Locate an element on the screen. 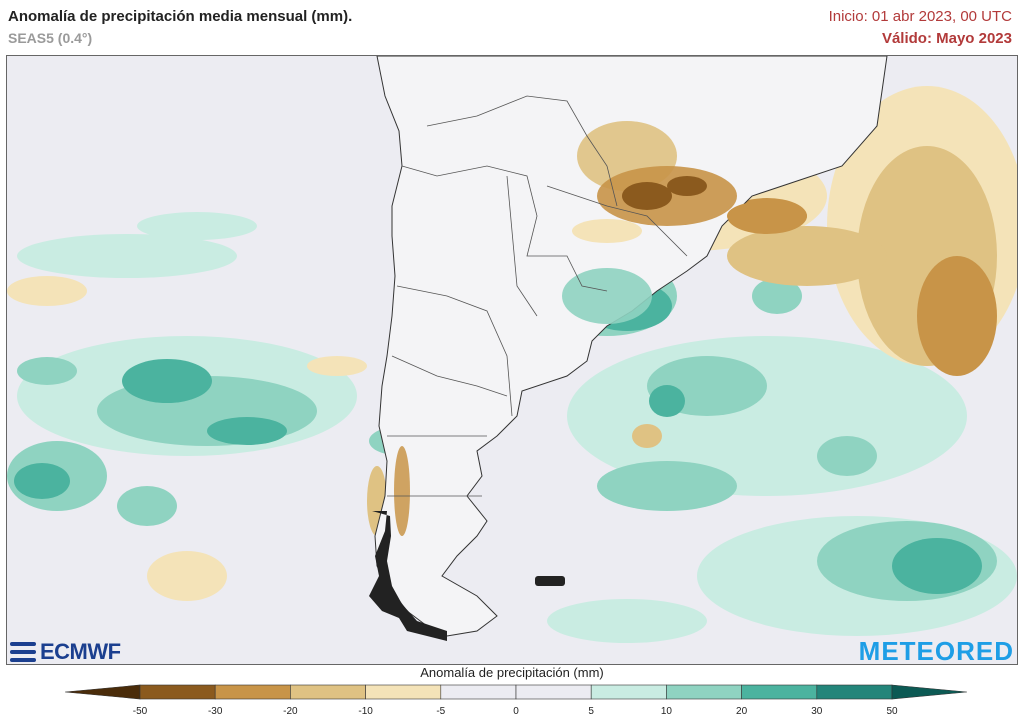 This screenshot has width=1024, height=720. ecmwf-mark-icon is located at coordinates (23, 652).